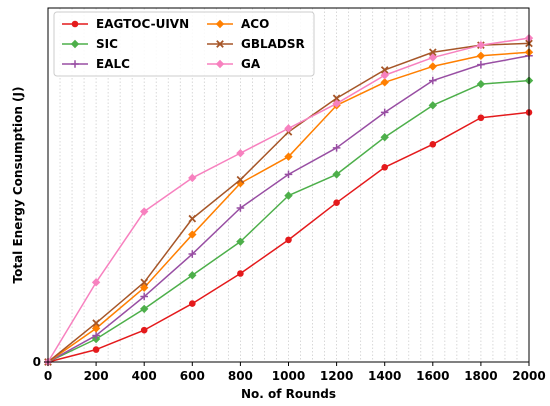 The width and height of the screenshot is (550, 406). I want to click on legend-label: SIC, so click(107, 44).